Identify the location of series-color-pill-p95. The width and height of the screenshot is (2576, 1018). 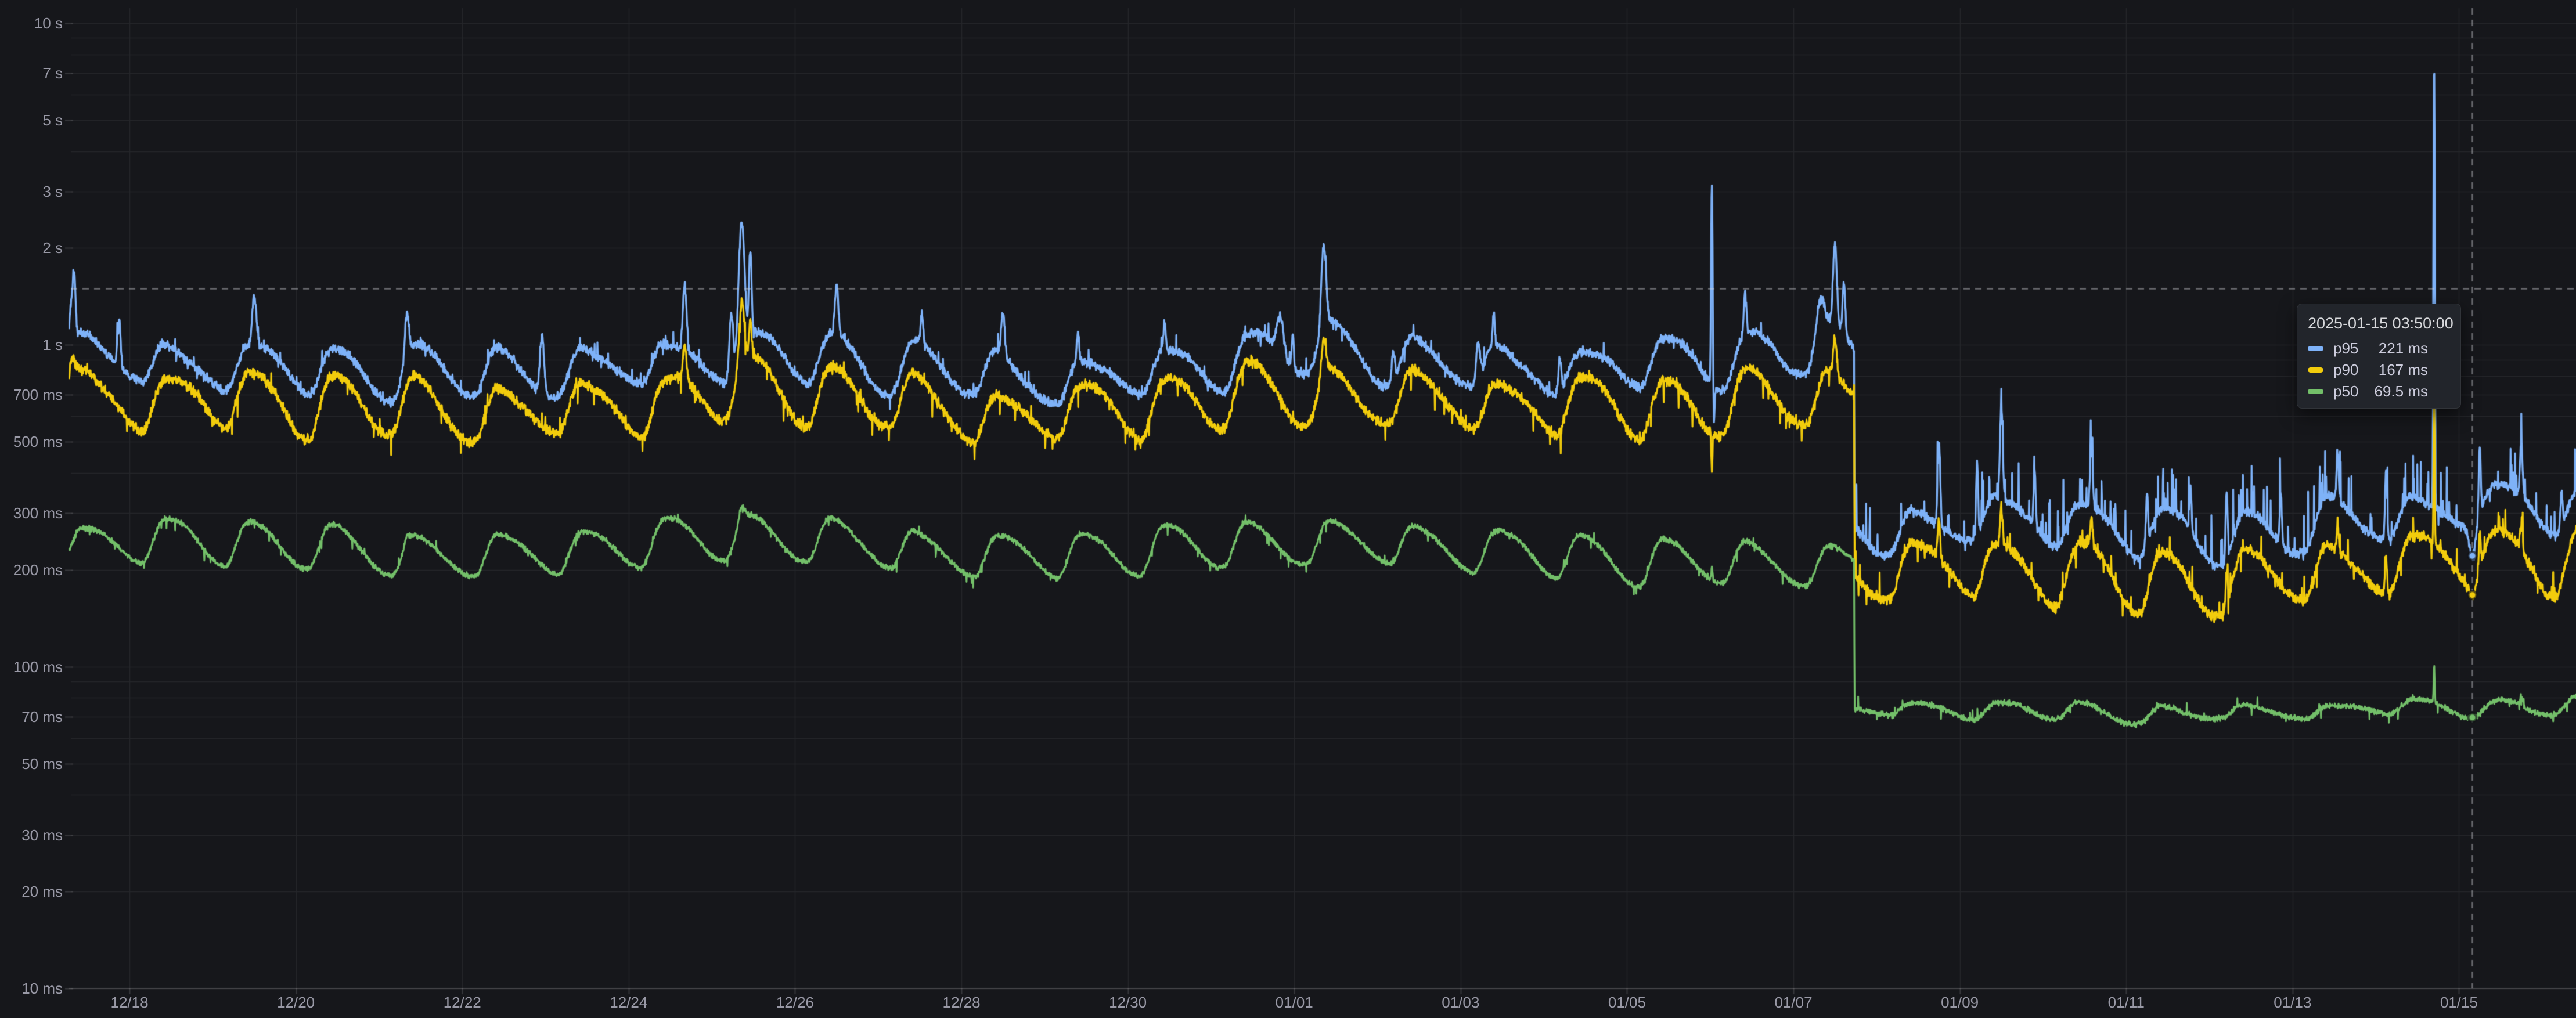
(2315, 349).